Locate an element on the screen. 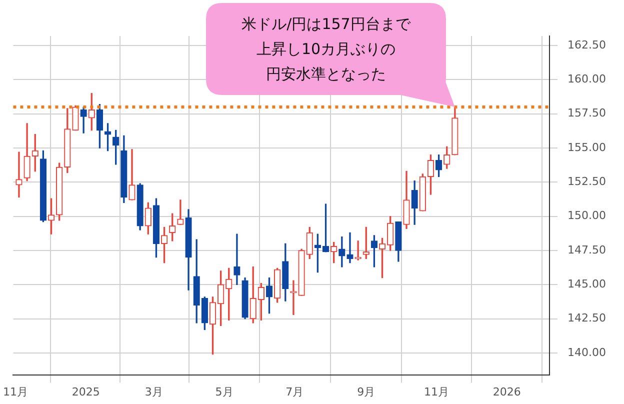  y-tick-label: 160.00 is located at coordinates (587, 79).